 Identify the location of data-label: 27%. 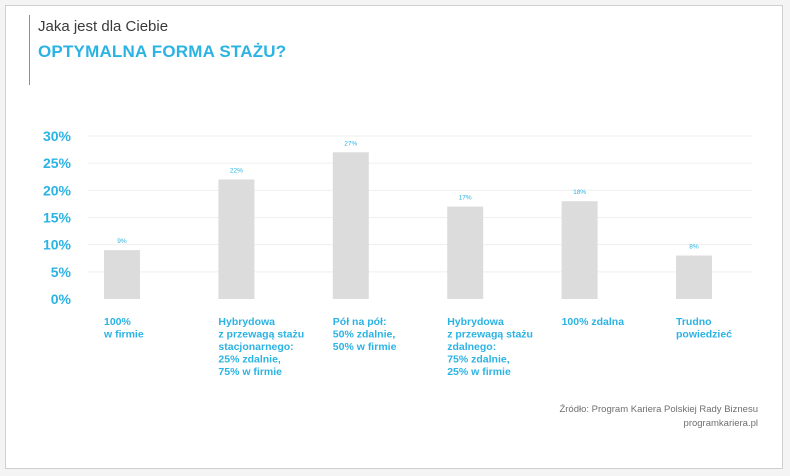
(350, 143).